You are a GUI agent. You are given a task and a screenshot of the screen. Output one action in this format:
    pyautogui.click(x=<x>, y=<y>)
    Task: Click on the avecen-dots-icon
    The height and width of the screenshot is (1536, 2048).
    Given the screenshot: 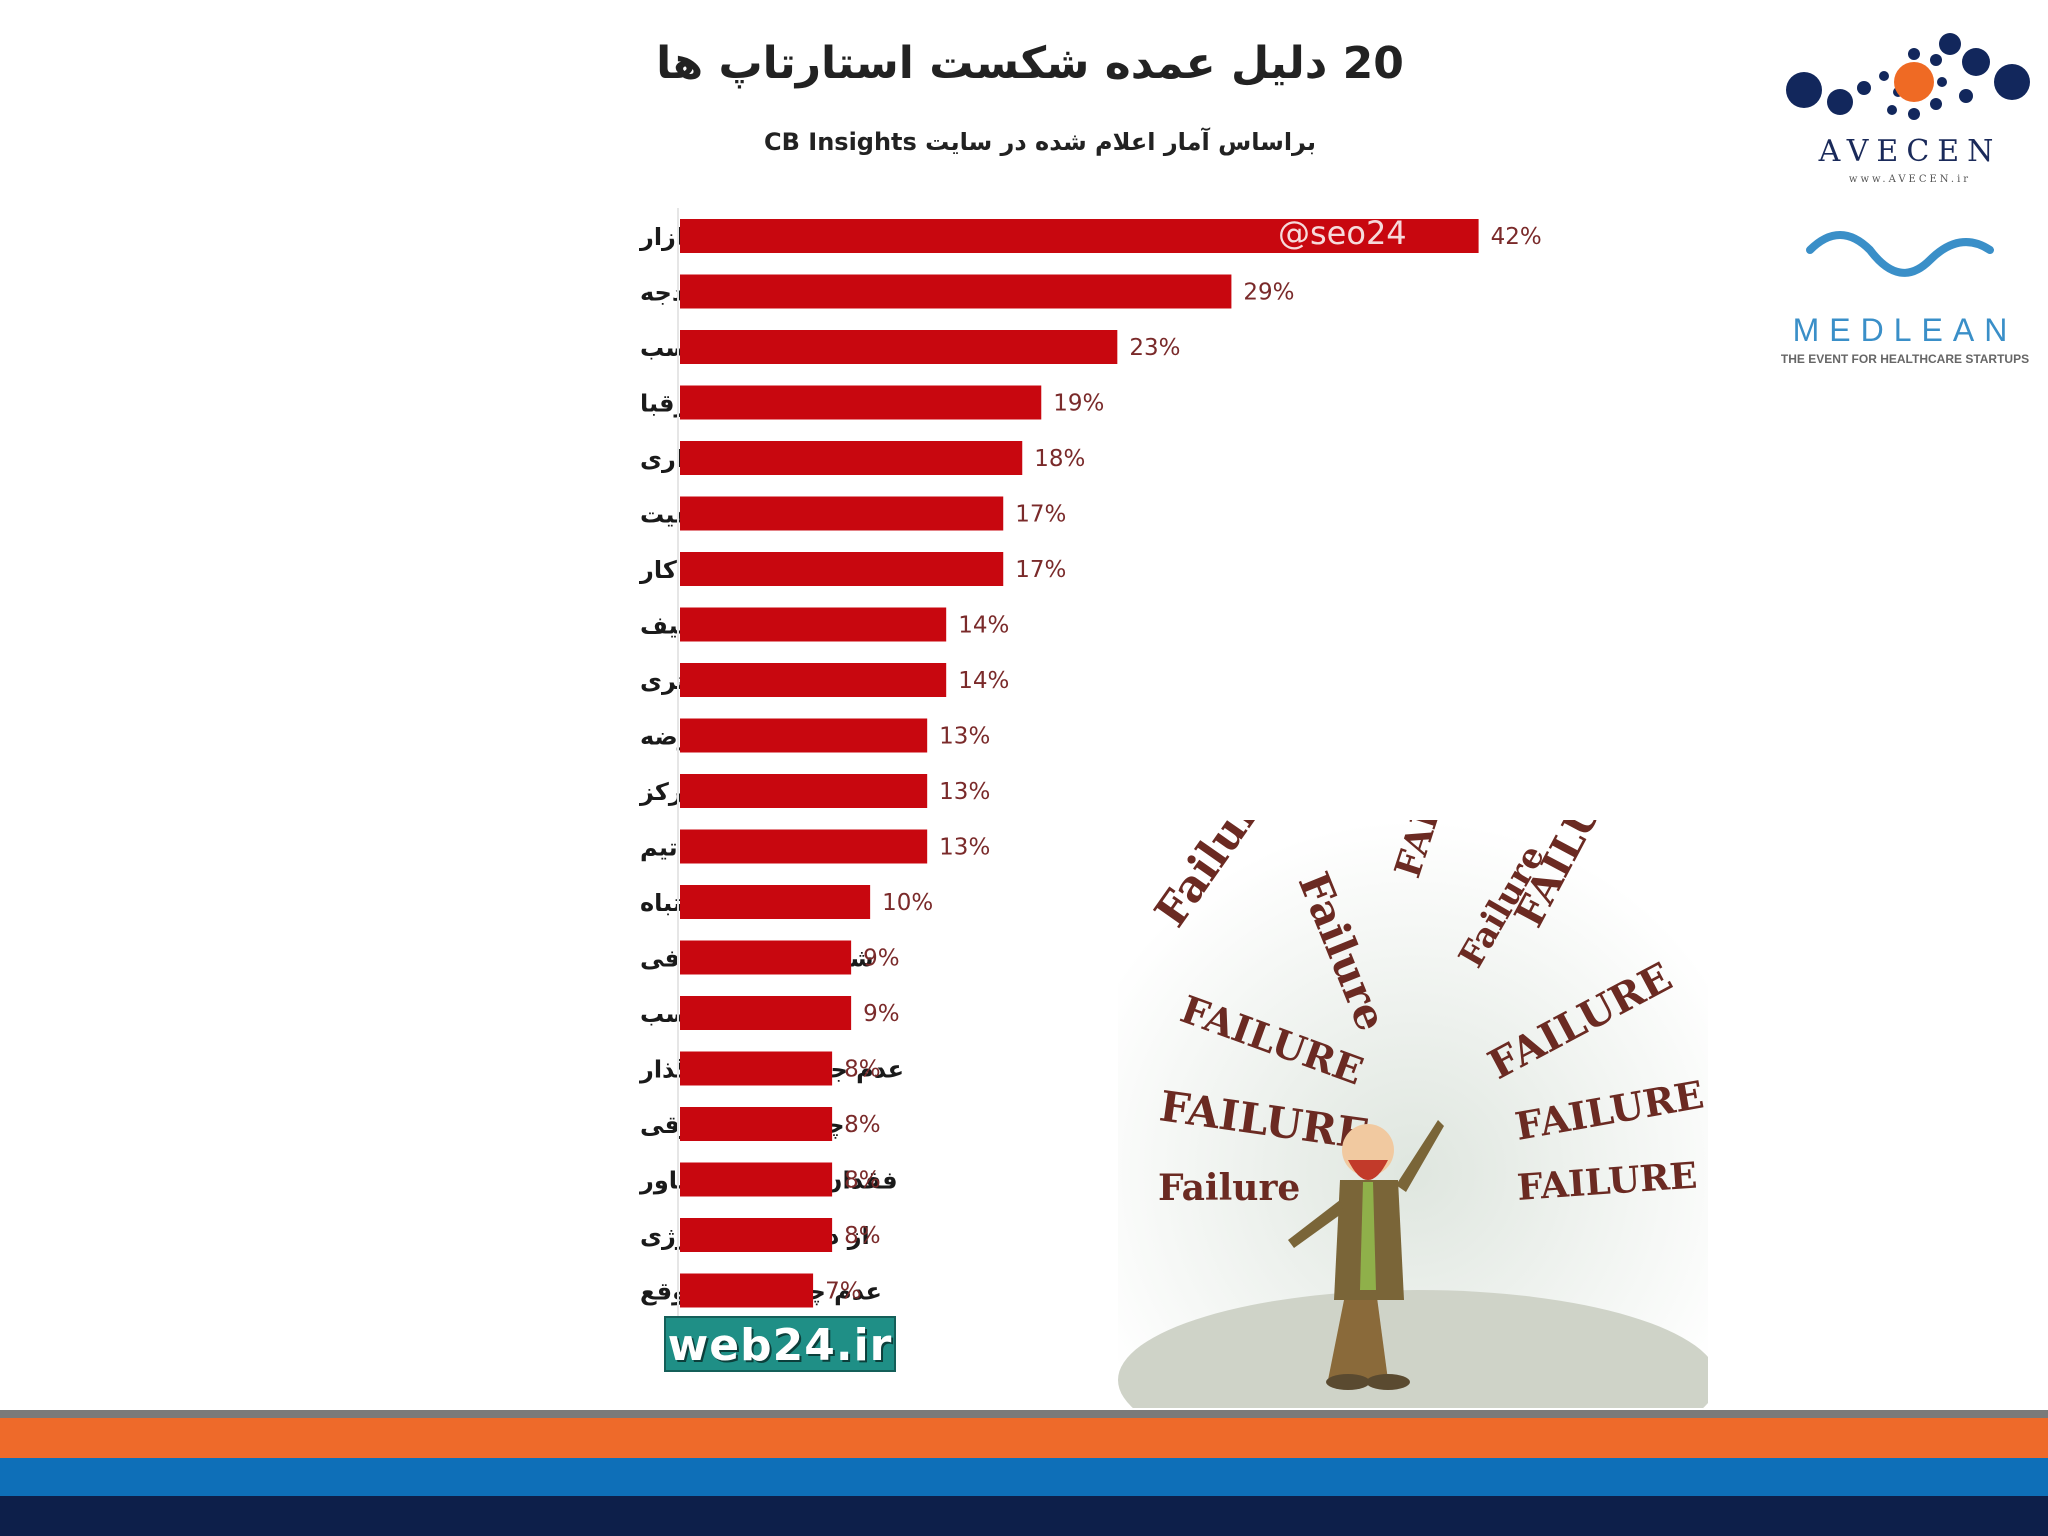 What is the action you would take?
    pyautogui.click(x=1908, y=76)
    